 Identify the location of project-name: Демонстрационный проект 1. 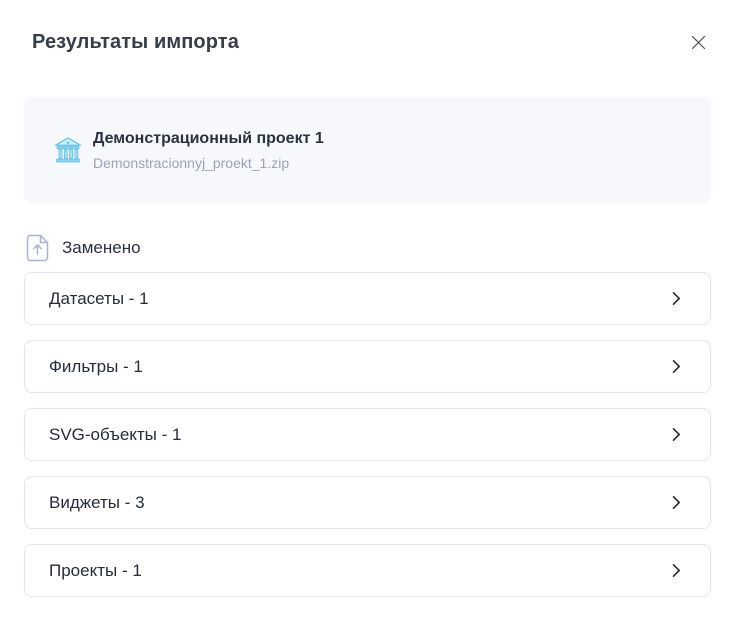
(208, 138).